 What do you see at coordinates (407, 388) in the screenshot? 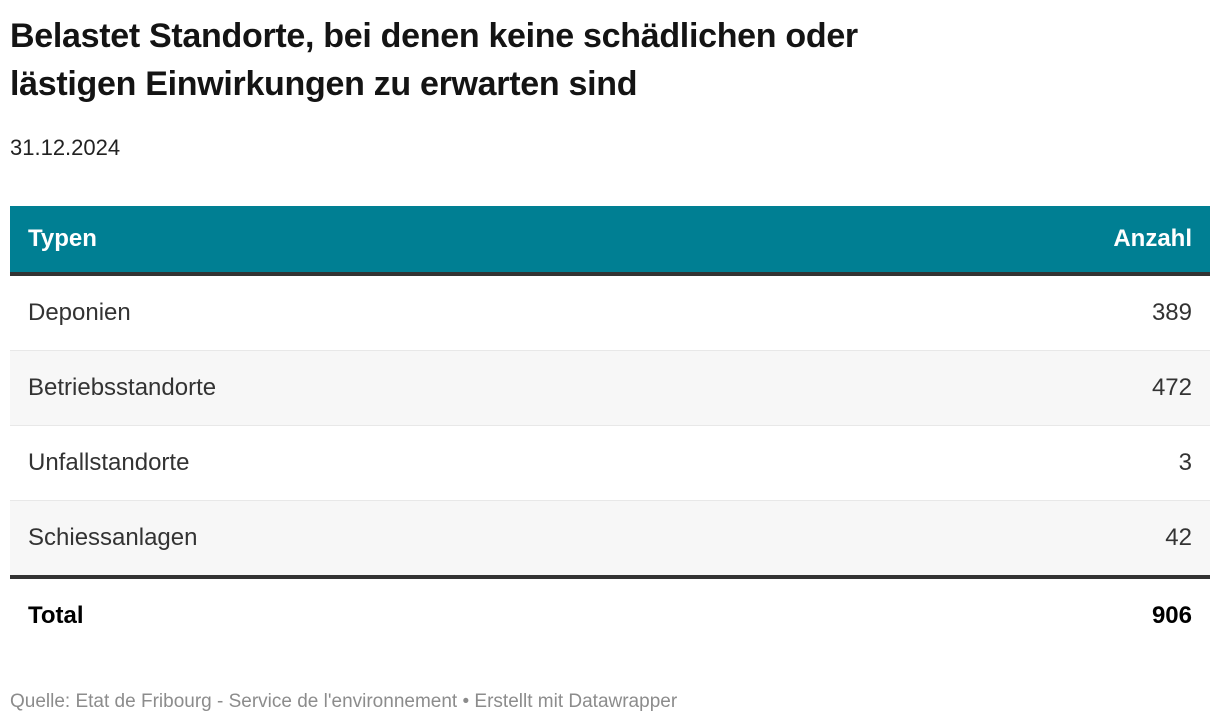
I see `cell-type-label: Betriebsstandorte` at bounding box center [407, 388].